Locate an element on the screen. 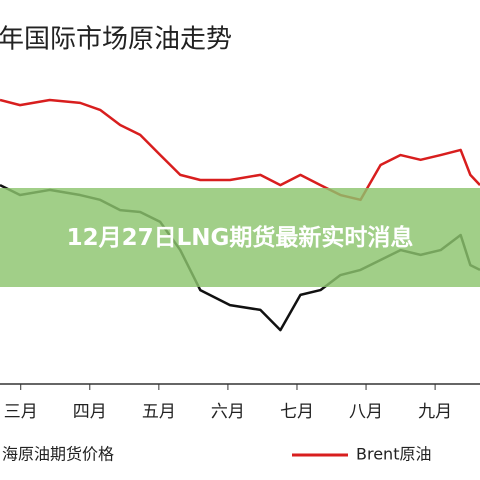 The height and width of the screenshot is (480, 480). x-tick-label: 七月 is located at coordinates (297, 412).